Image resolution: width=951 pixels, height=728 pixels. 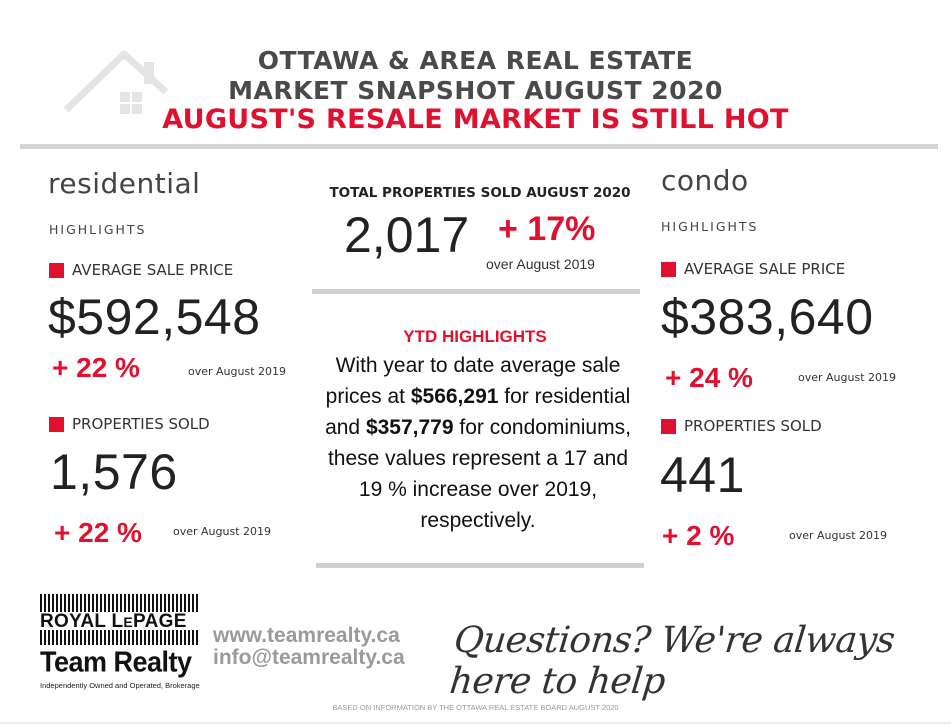 What do you see at coordinates (309, 657) in the screenshot?
I see `email-link: info@teamrealty.ca` at bounding box center [309, 657].